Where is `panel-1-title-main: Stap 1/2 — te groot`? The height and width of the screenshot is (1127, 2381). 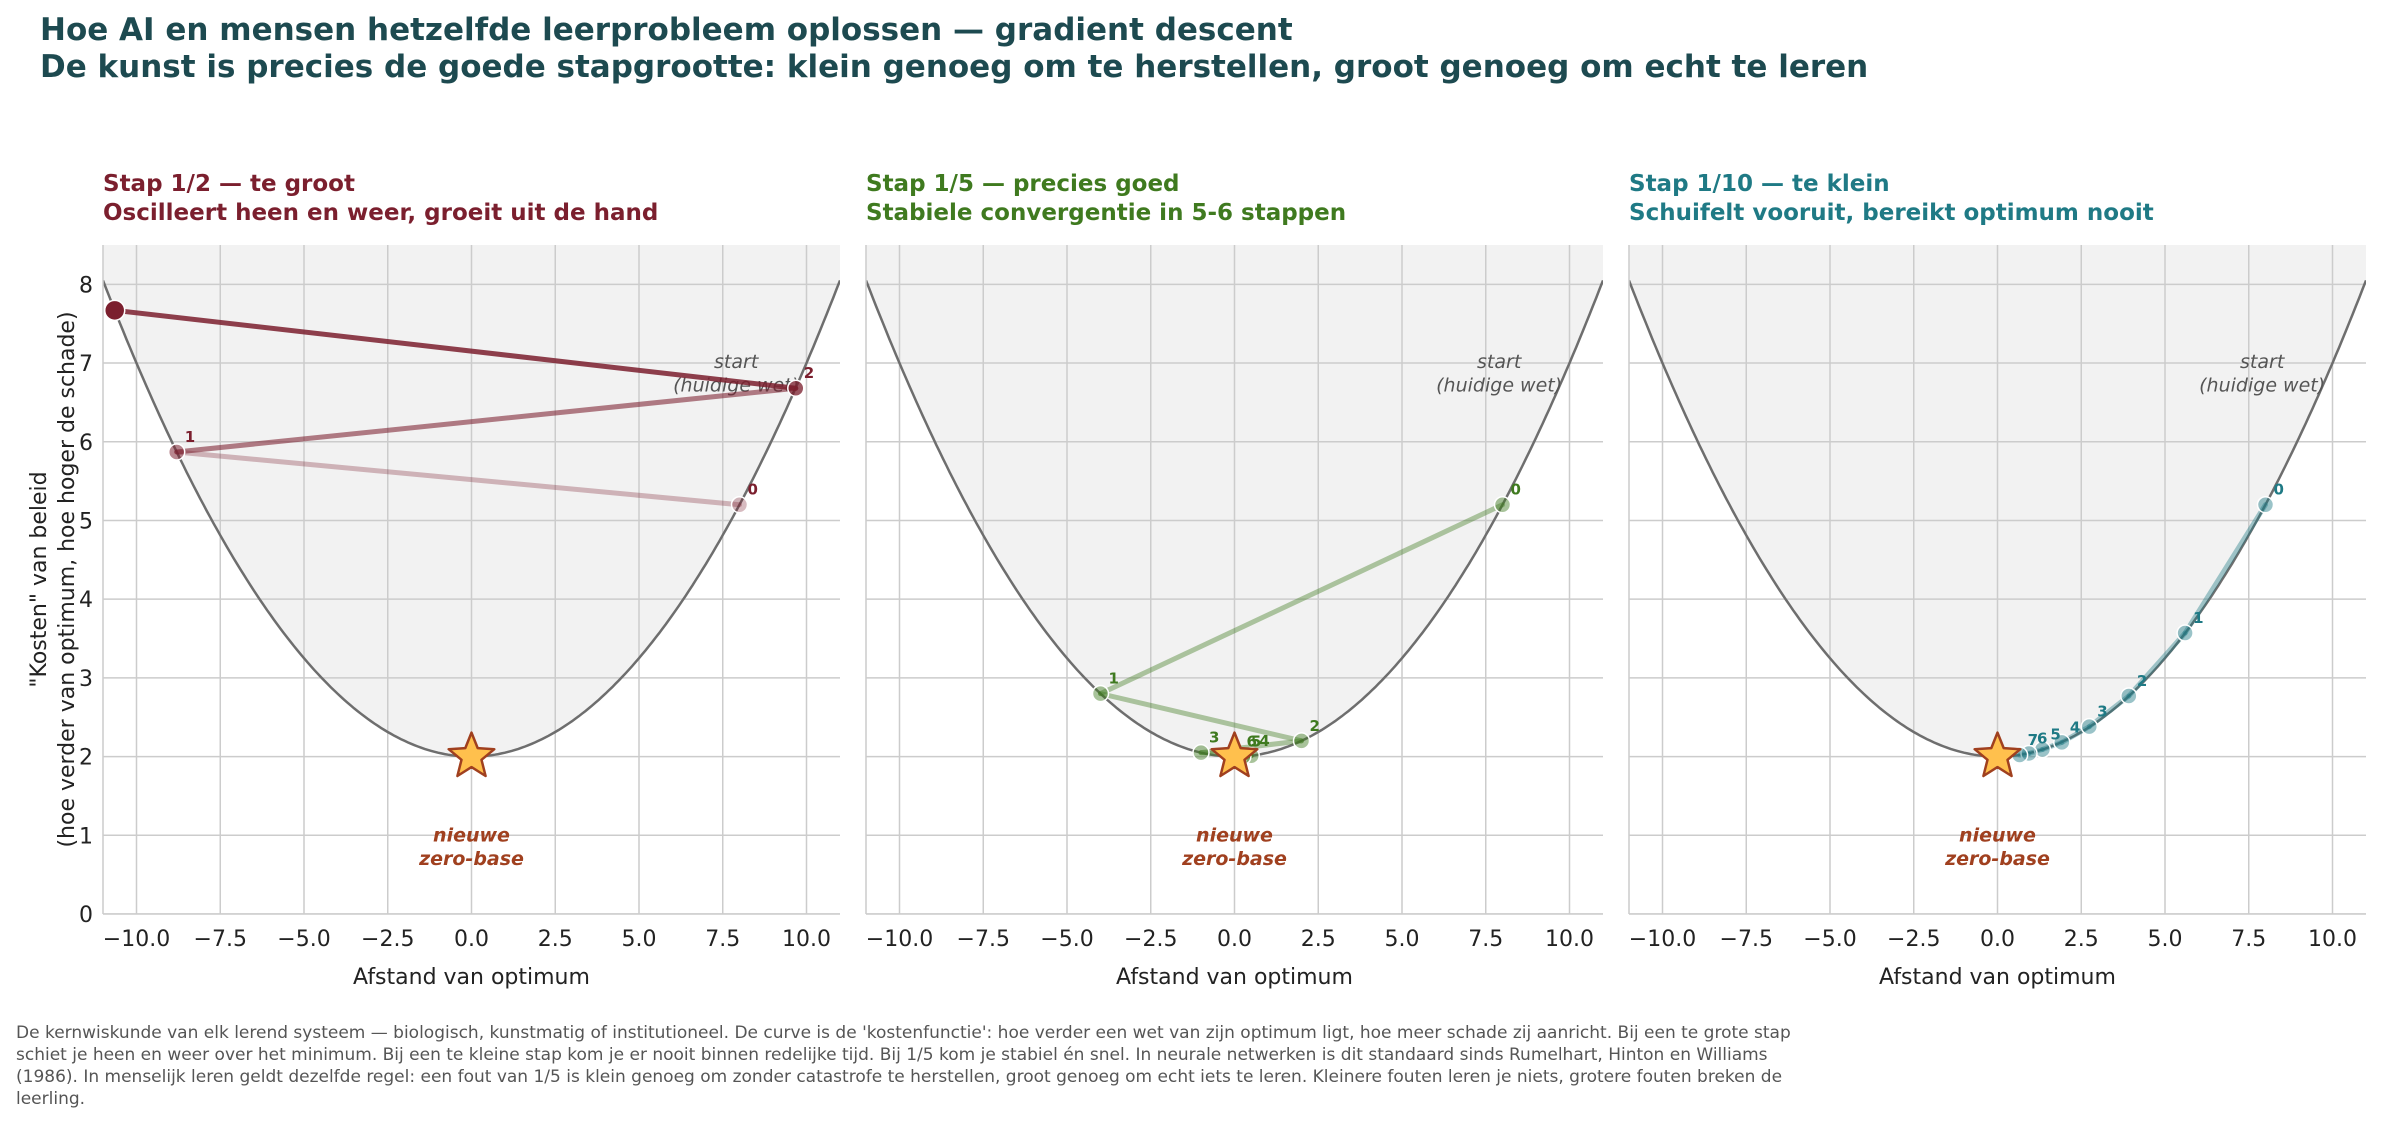
panel-1-title-main: Stap 1/2 — te groot is located at coordinates (229, 184).